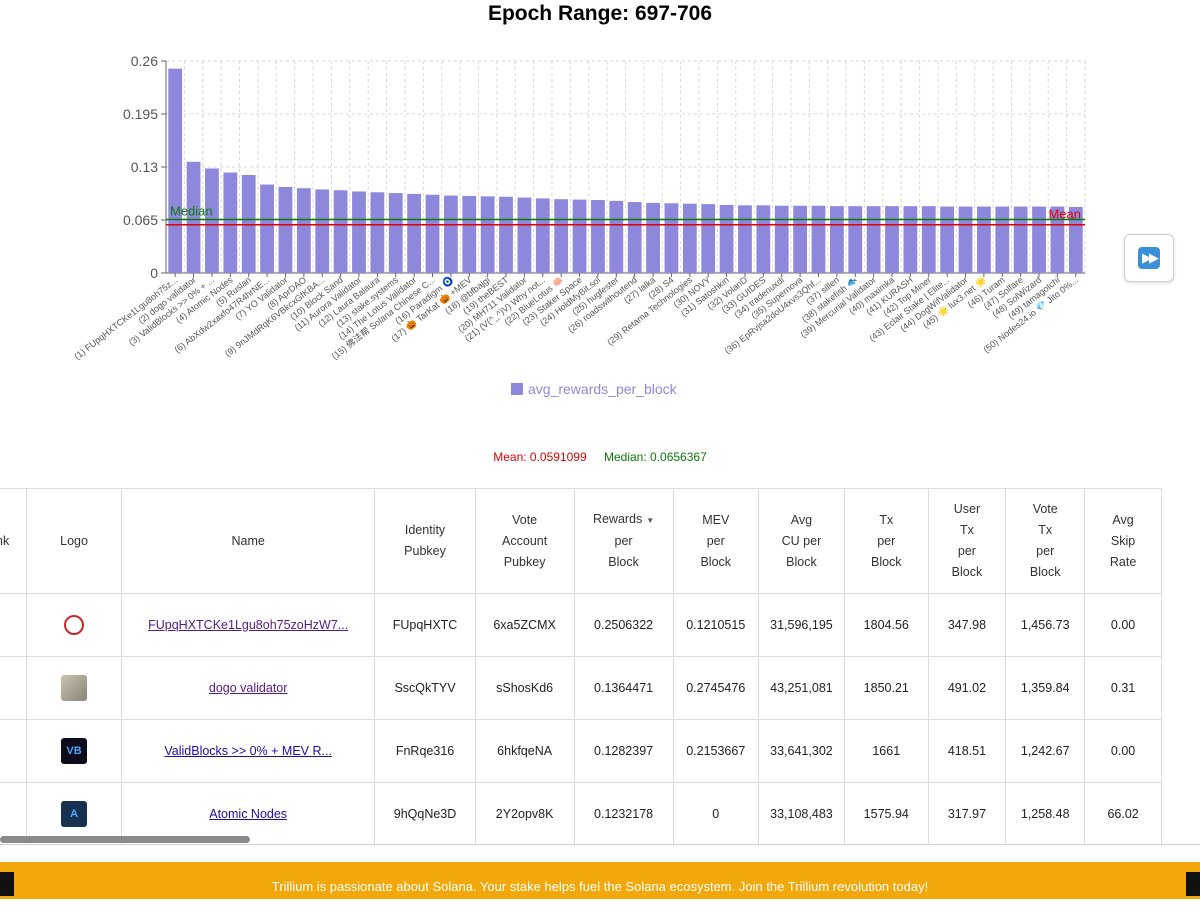 The height and width of the screenshot is (912, 1200). What do you see at coordinates (1123, 813) in the screenshot?
I see `cell-skip: 66.02` at bounding box center [1123, 813].